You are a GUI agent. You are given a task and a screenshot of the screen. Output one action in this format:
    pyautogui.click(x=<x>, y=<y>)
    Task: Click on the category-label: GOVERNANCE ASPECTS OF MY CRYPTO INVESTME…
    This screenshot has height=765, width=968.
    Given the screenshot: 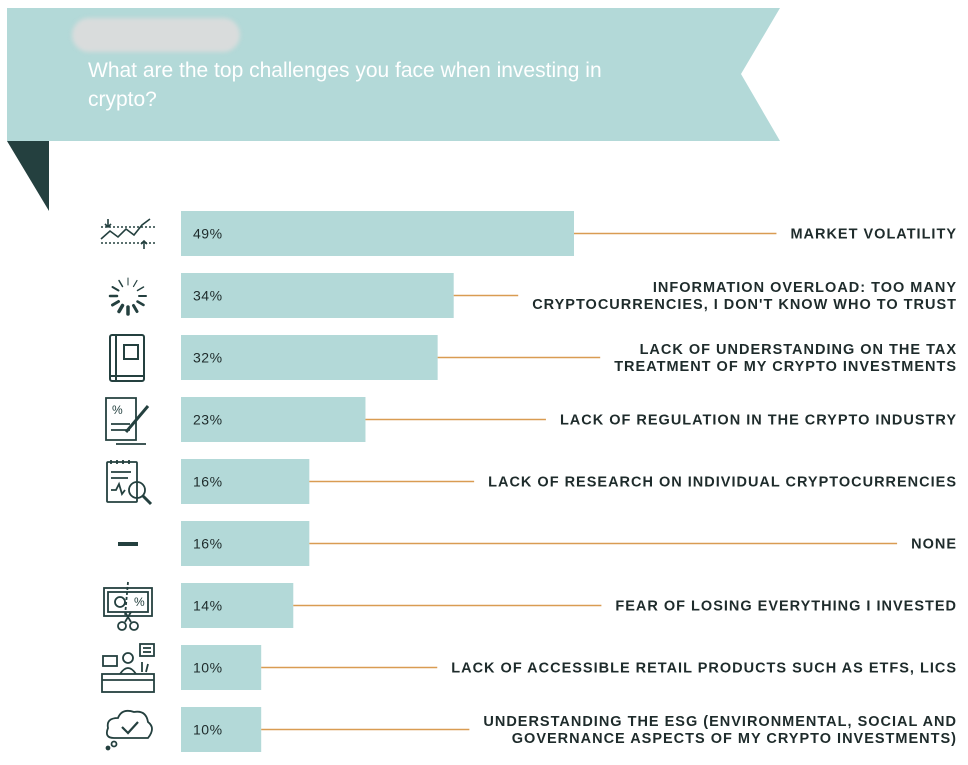 What is the action you would take?
    pyautogui.click(x=734, y=739)
    